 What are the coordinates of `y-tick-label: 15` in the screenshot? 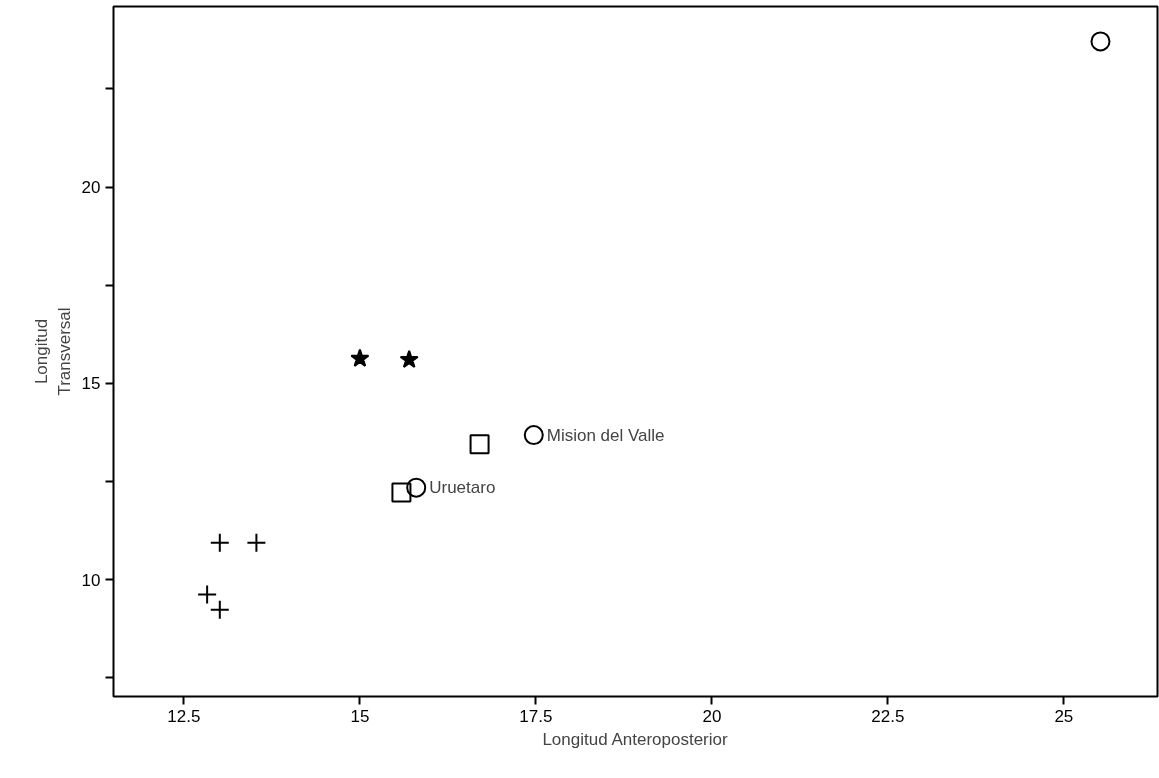 It's located at (91, 384).